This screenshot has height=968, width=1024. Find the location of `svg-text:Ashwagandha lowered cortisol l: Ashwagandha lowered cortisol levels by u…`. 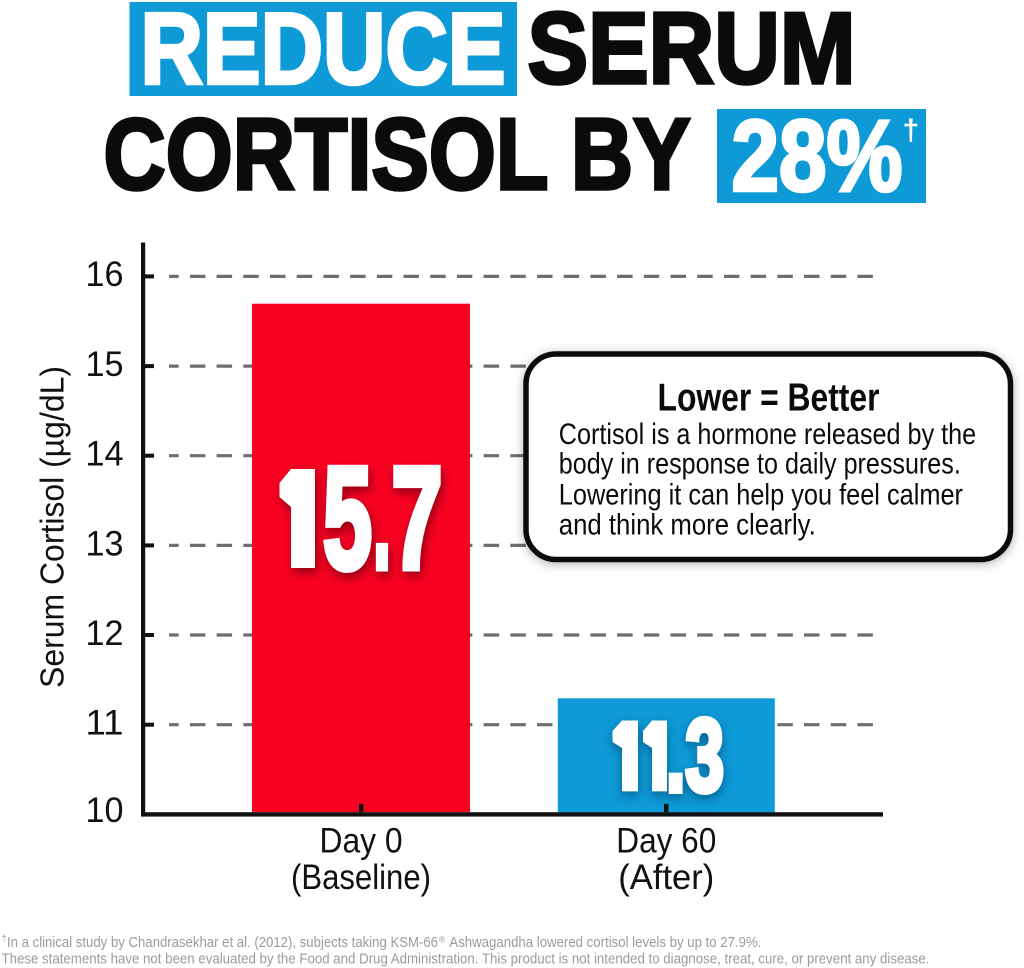

svg-text:Ashwagandha lowered cortisol l: Ashwagandha lowered cortisol levels by u… is located at coordinates (605, 943).